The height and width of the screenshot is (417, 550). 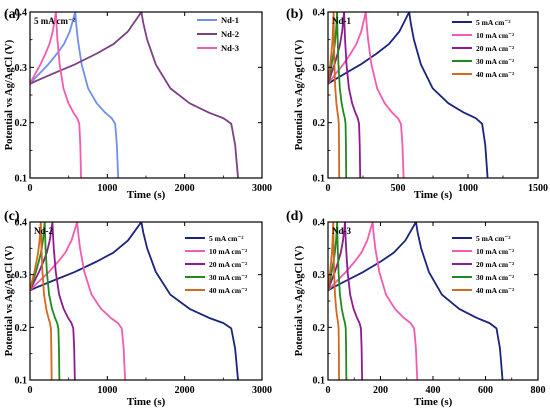 What do you see at coordinates (342, 21) in the screenshot?
I see `panel-annotation: Nd-1` at bounding box center [342, 21].